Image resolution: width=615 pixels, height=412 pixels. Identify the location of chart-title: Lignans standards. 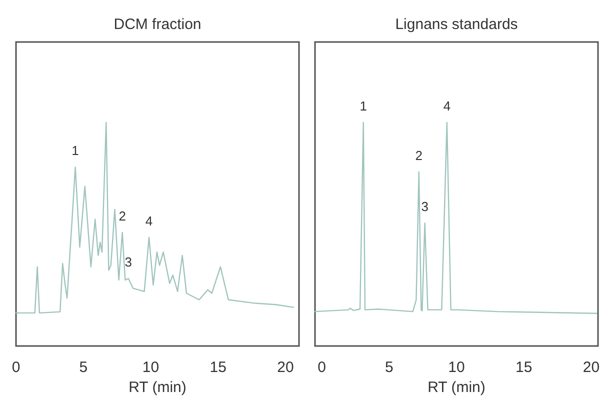
(456, 24).